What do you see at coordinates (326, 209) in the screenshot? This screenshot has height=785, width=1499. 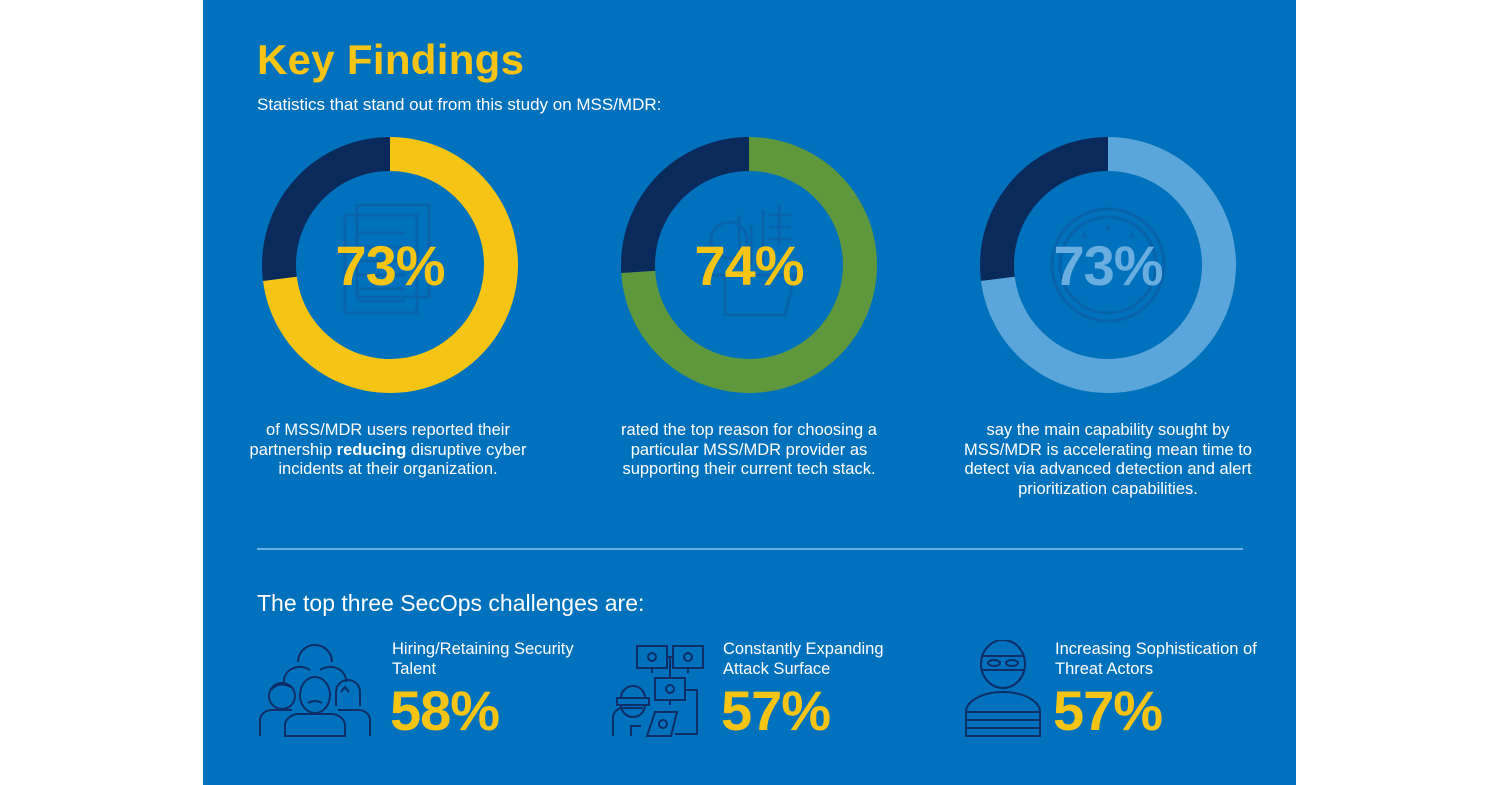 I see `donut-1-remainder-segment` at bounding box center [326, 209].